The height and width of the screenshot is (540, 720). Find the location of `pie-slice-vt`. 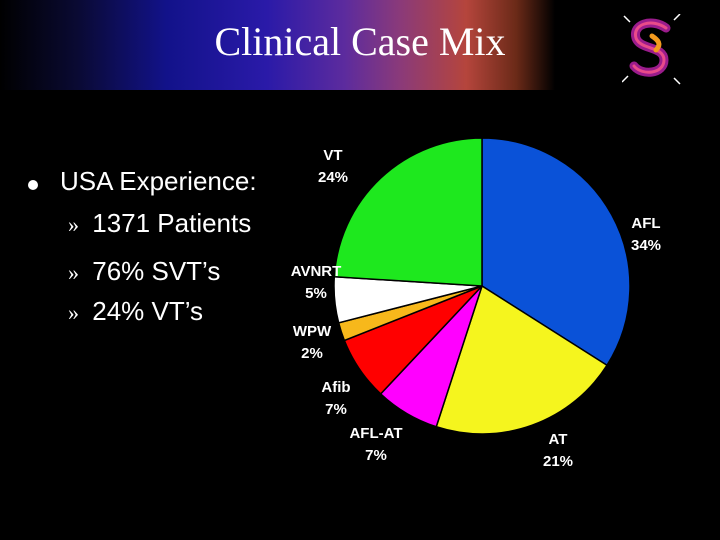

pie-slice-vt is located at coordinates (408, 212).